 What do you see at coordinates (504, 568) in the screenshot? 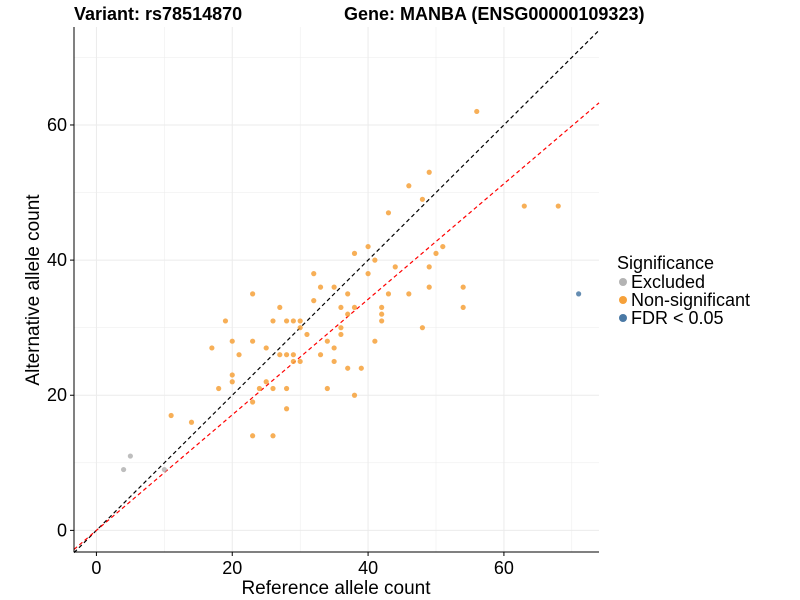
I see `x-tick-label: 60` at bounding box center [504, 568].